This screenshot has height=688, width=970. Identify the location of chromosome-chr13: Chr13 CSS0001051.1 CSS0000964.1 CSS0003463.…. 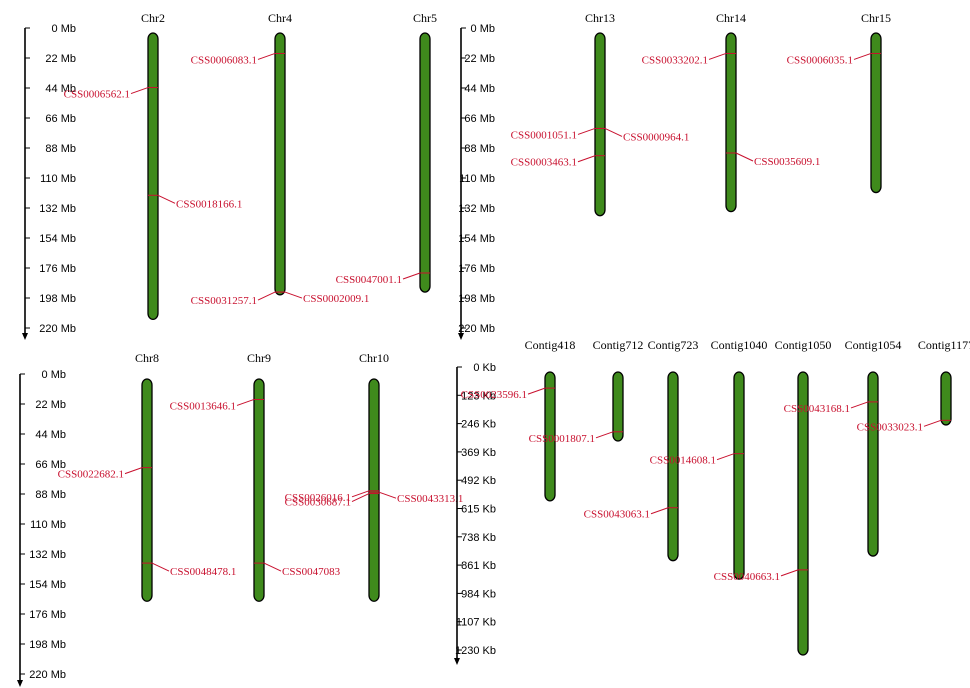
(600, 114).